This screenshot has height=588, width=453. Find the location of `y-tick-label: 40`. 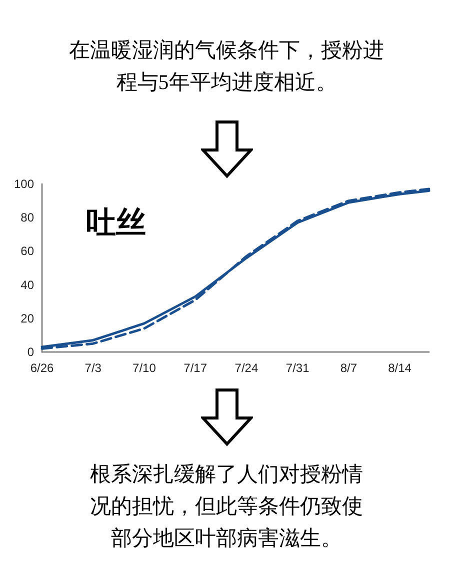

y-tick-label: 40 is located at coordinates (27, 285).